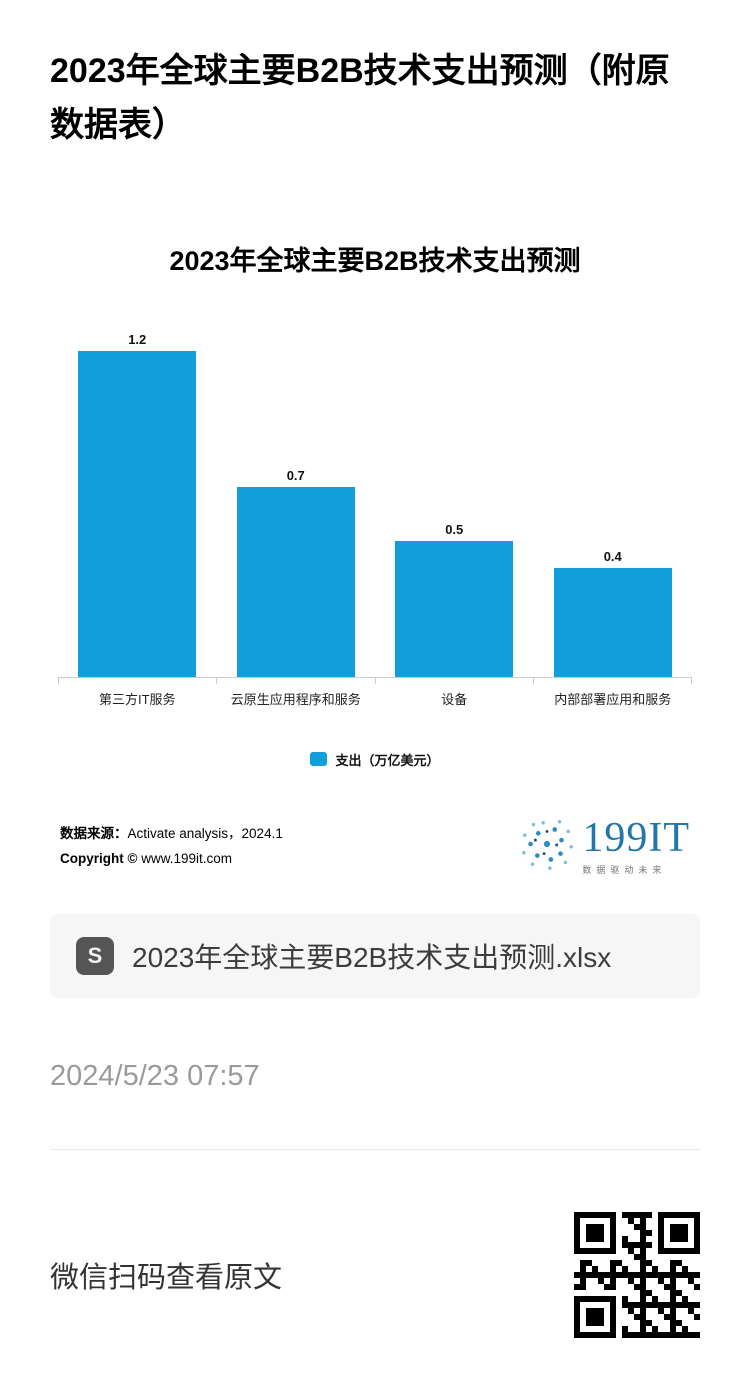  Describe the element at coordinates (375, 1149) in the screenshot. I see `divider` at that location.